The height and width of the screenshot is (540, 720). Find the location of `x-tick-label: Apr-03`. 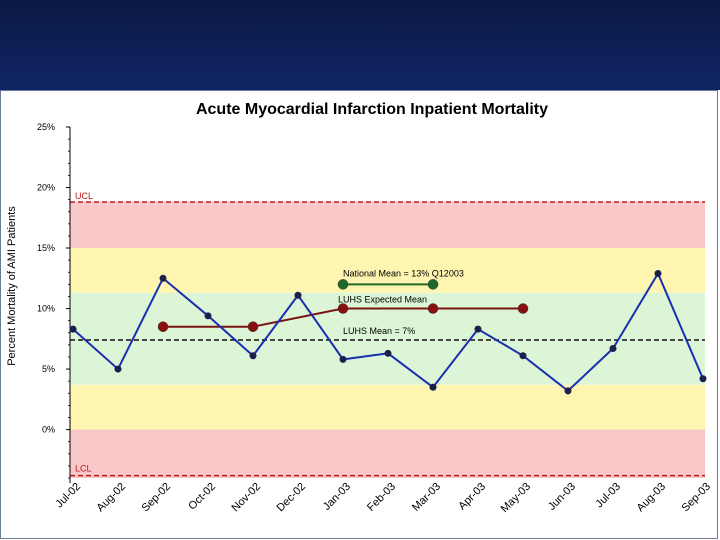

x-tick-label: Apr-03 is located at coordinates (472, 497).